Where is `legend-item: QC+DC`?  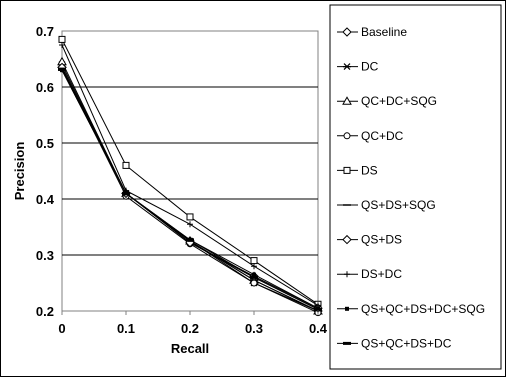
legend-item: QC+DC is located at coordinates (370, 136).